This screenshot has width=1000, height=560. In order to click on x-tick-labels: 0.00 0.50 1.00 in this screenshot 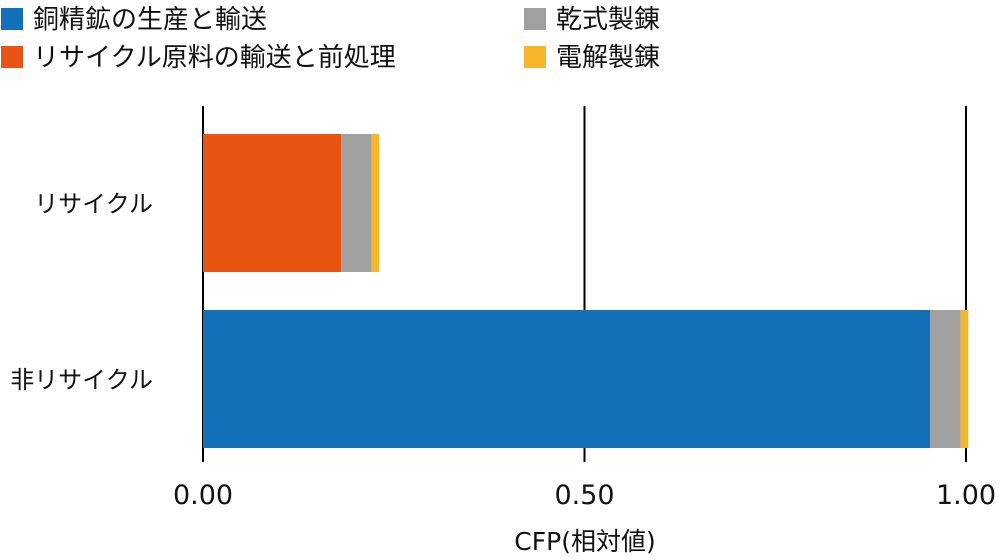, I will do `click(584, 495)`.